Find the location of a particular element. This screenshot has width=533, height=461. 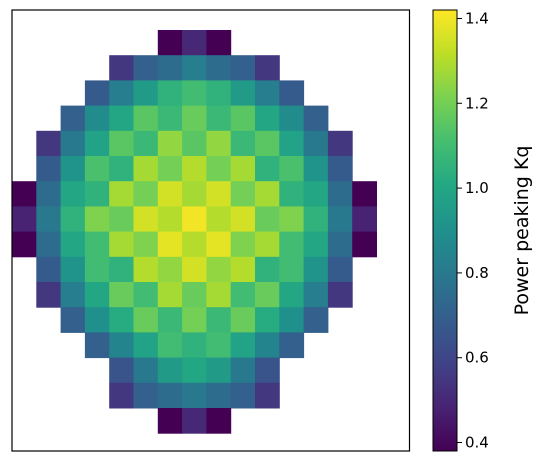

colorbar-ticks: 0.4 0.6 0.8 1.0 1.2 1.4 is located at coordinates (473, 230).